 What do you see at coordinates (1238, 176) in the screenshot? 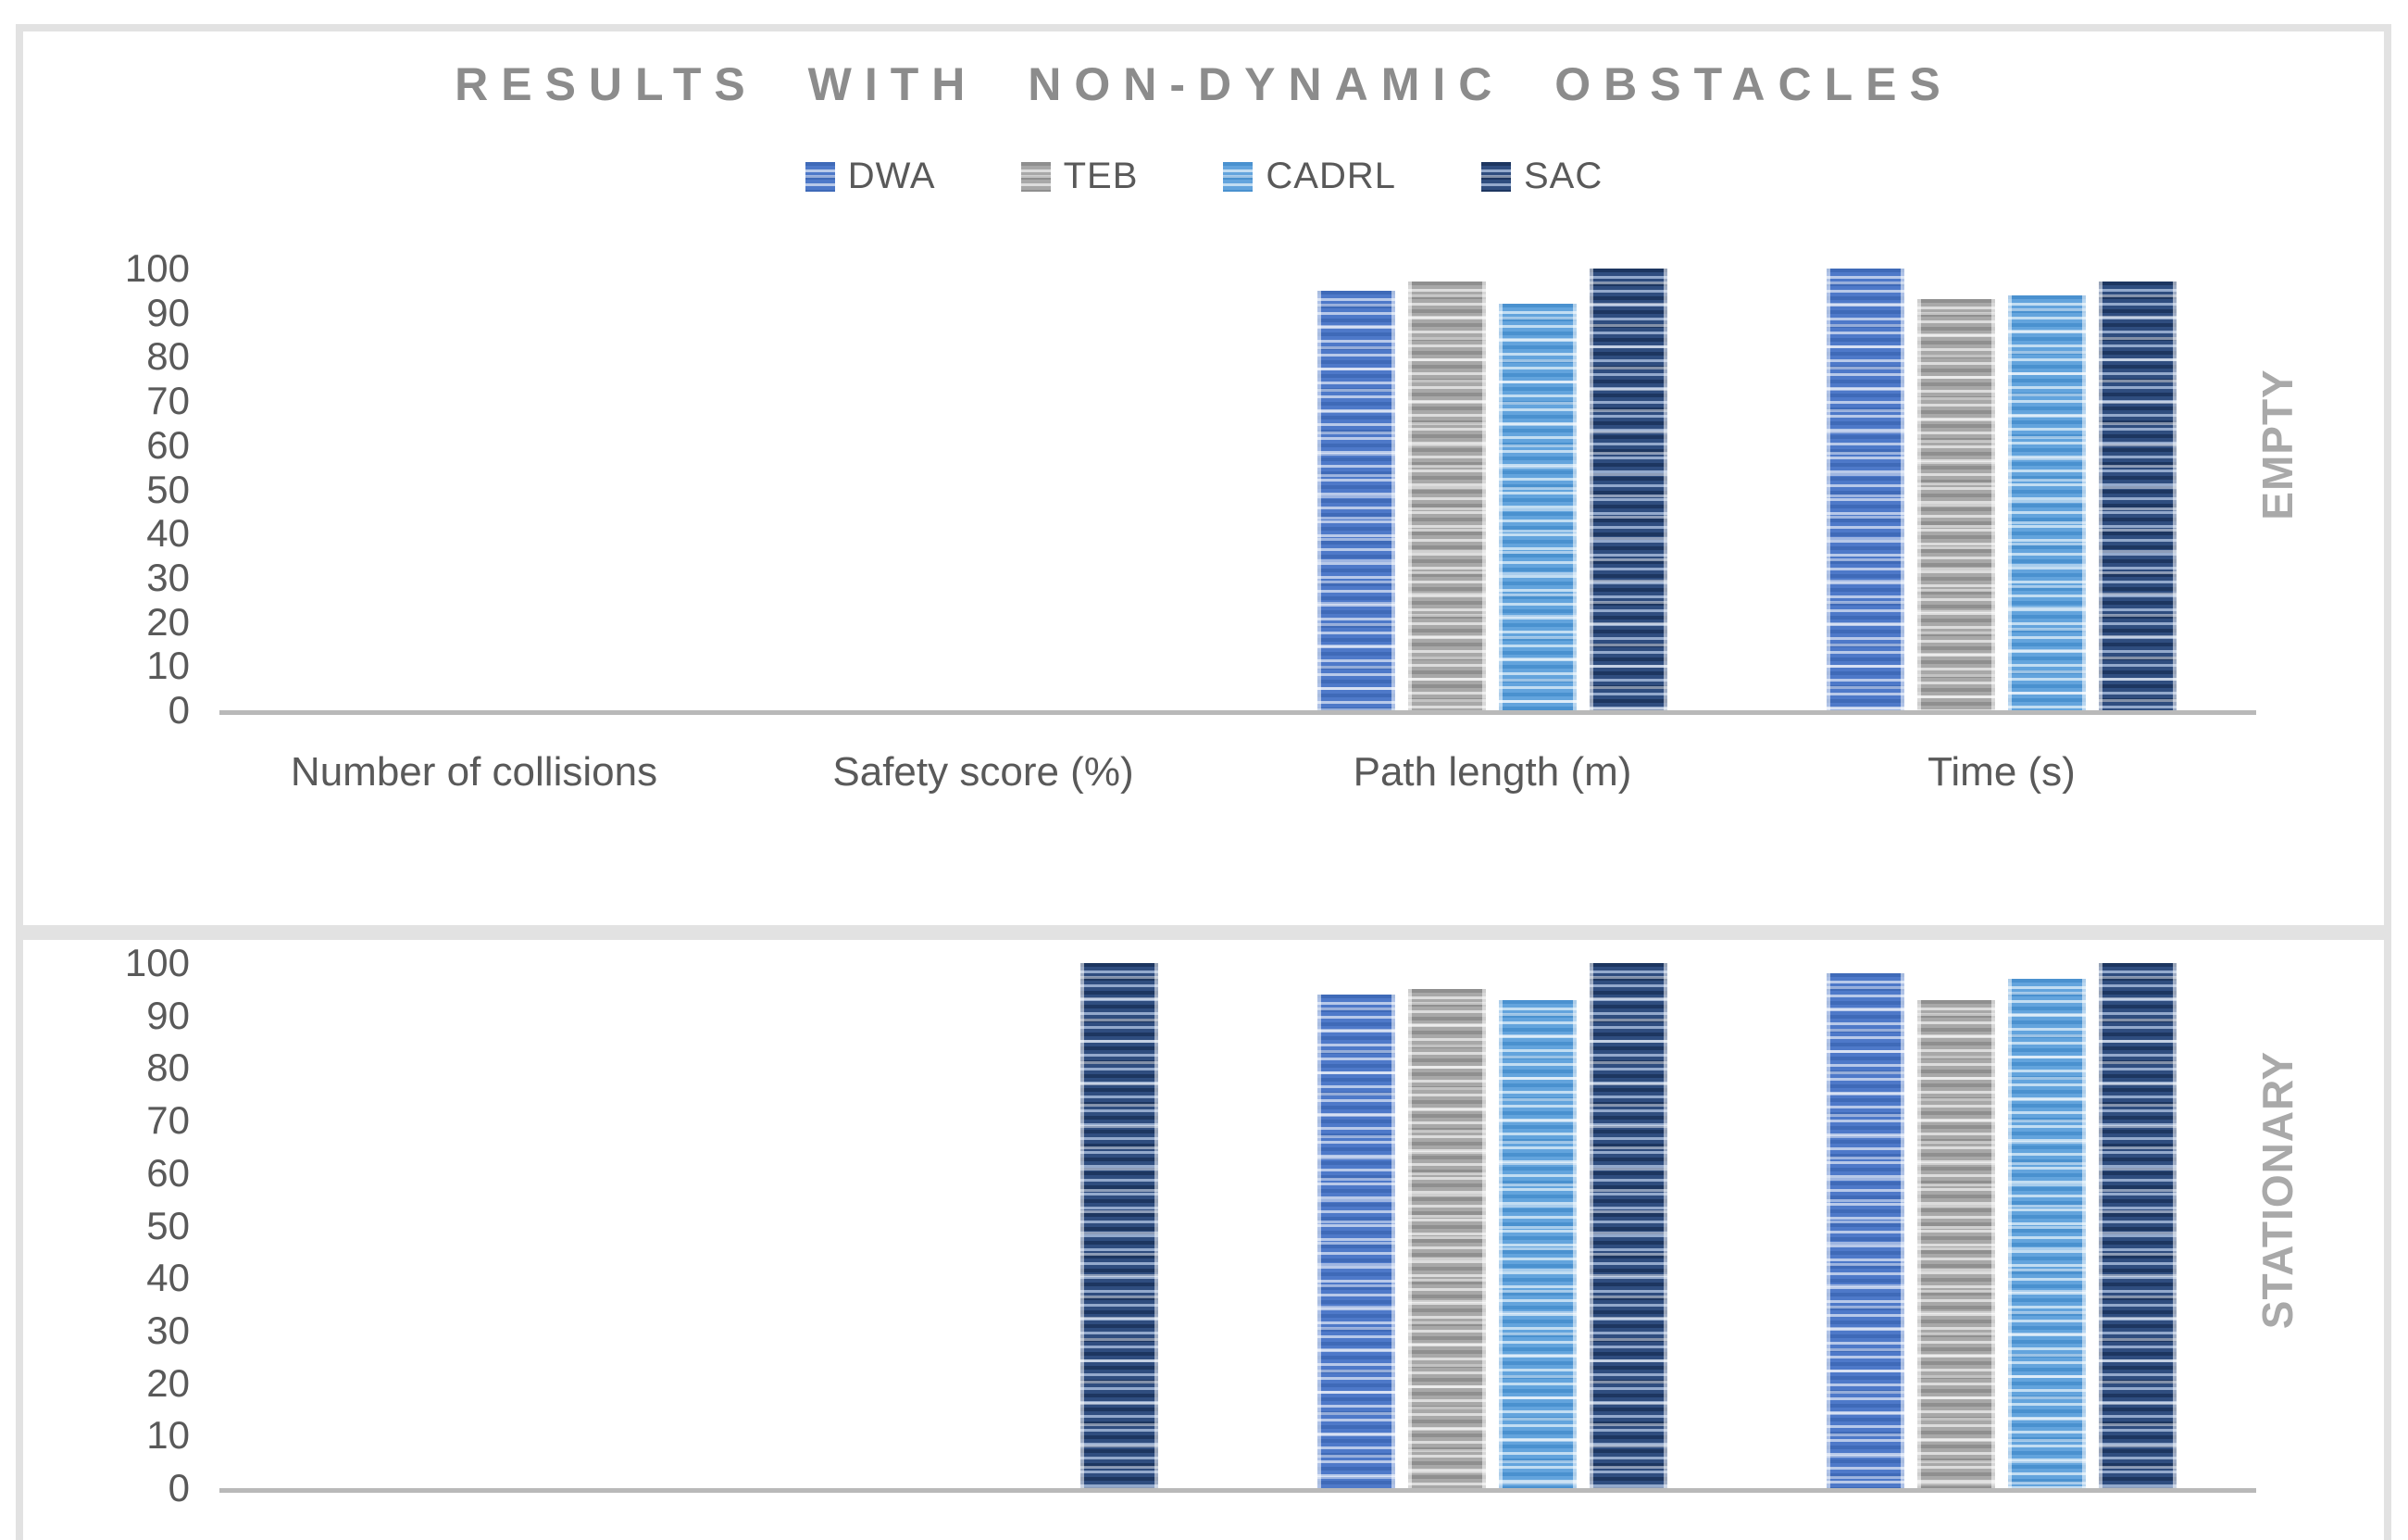
I see `legend-swatch-cadrl` at bounding box center [1238, 176].